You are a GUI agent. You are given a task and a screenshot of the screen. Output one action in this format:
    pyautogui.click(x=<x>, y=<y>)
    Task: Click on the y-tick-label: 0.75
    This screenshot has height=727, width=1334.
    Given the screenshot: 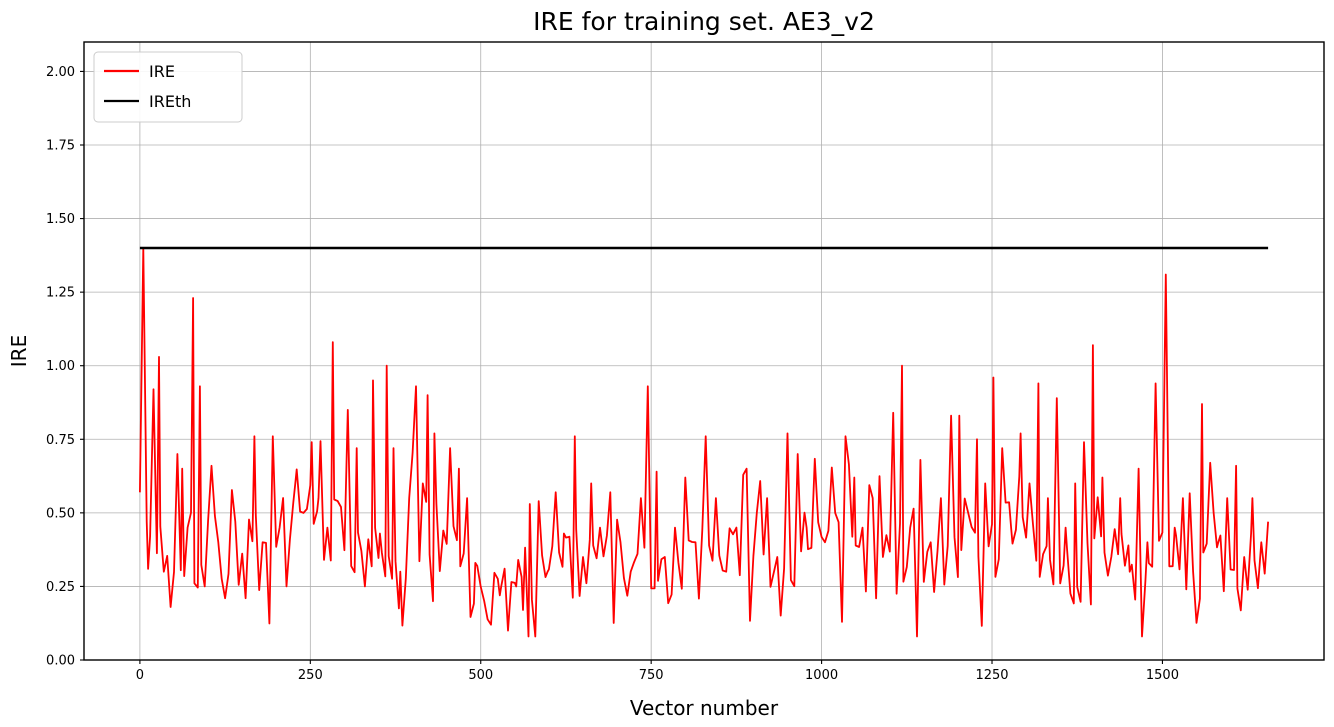 What is the action you would take?
    pyautogui.click(x=60, y=440)
    